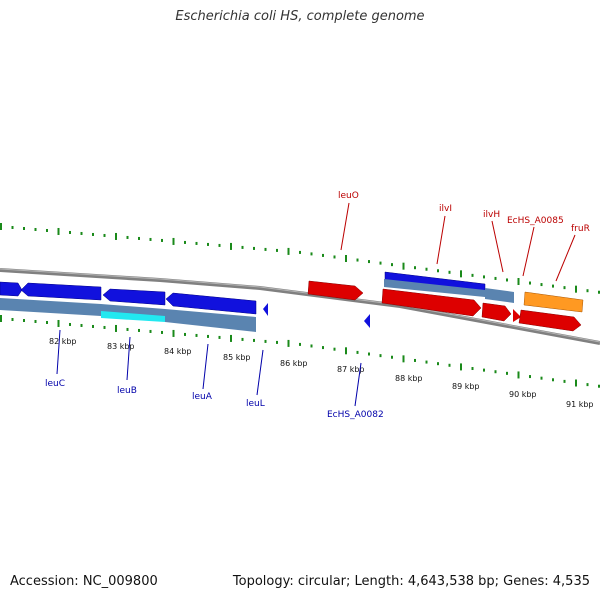  Describe the element at coordinates (550, 320) in the screenshot. I see `gene-arrow-fruR` at that location.